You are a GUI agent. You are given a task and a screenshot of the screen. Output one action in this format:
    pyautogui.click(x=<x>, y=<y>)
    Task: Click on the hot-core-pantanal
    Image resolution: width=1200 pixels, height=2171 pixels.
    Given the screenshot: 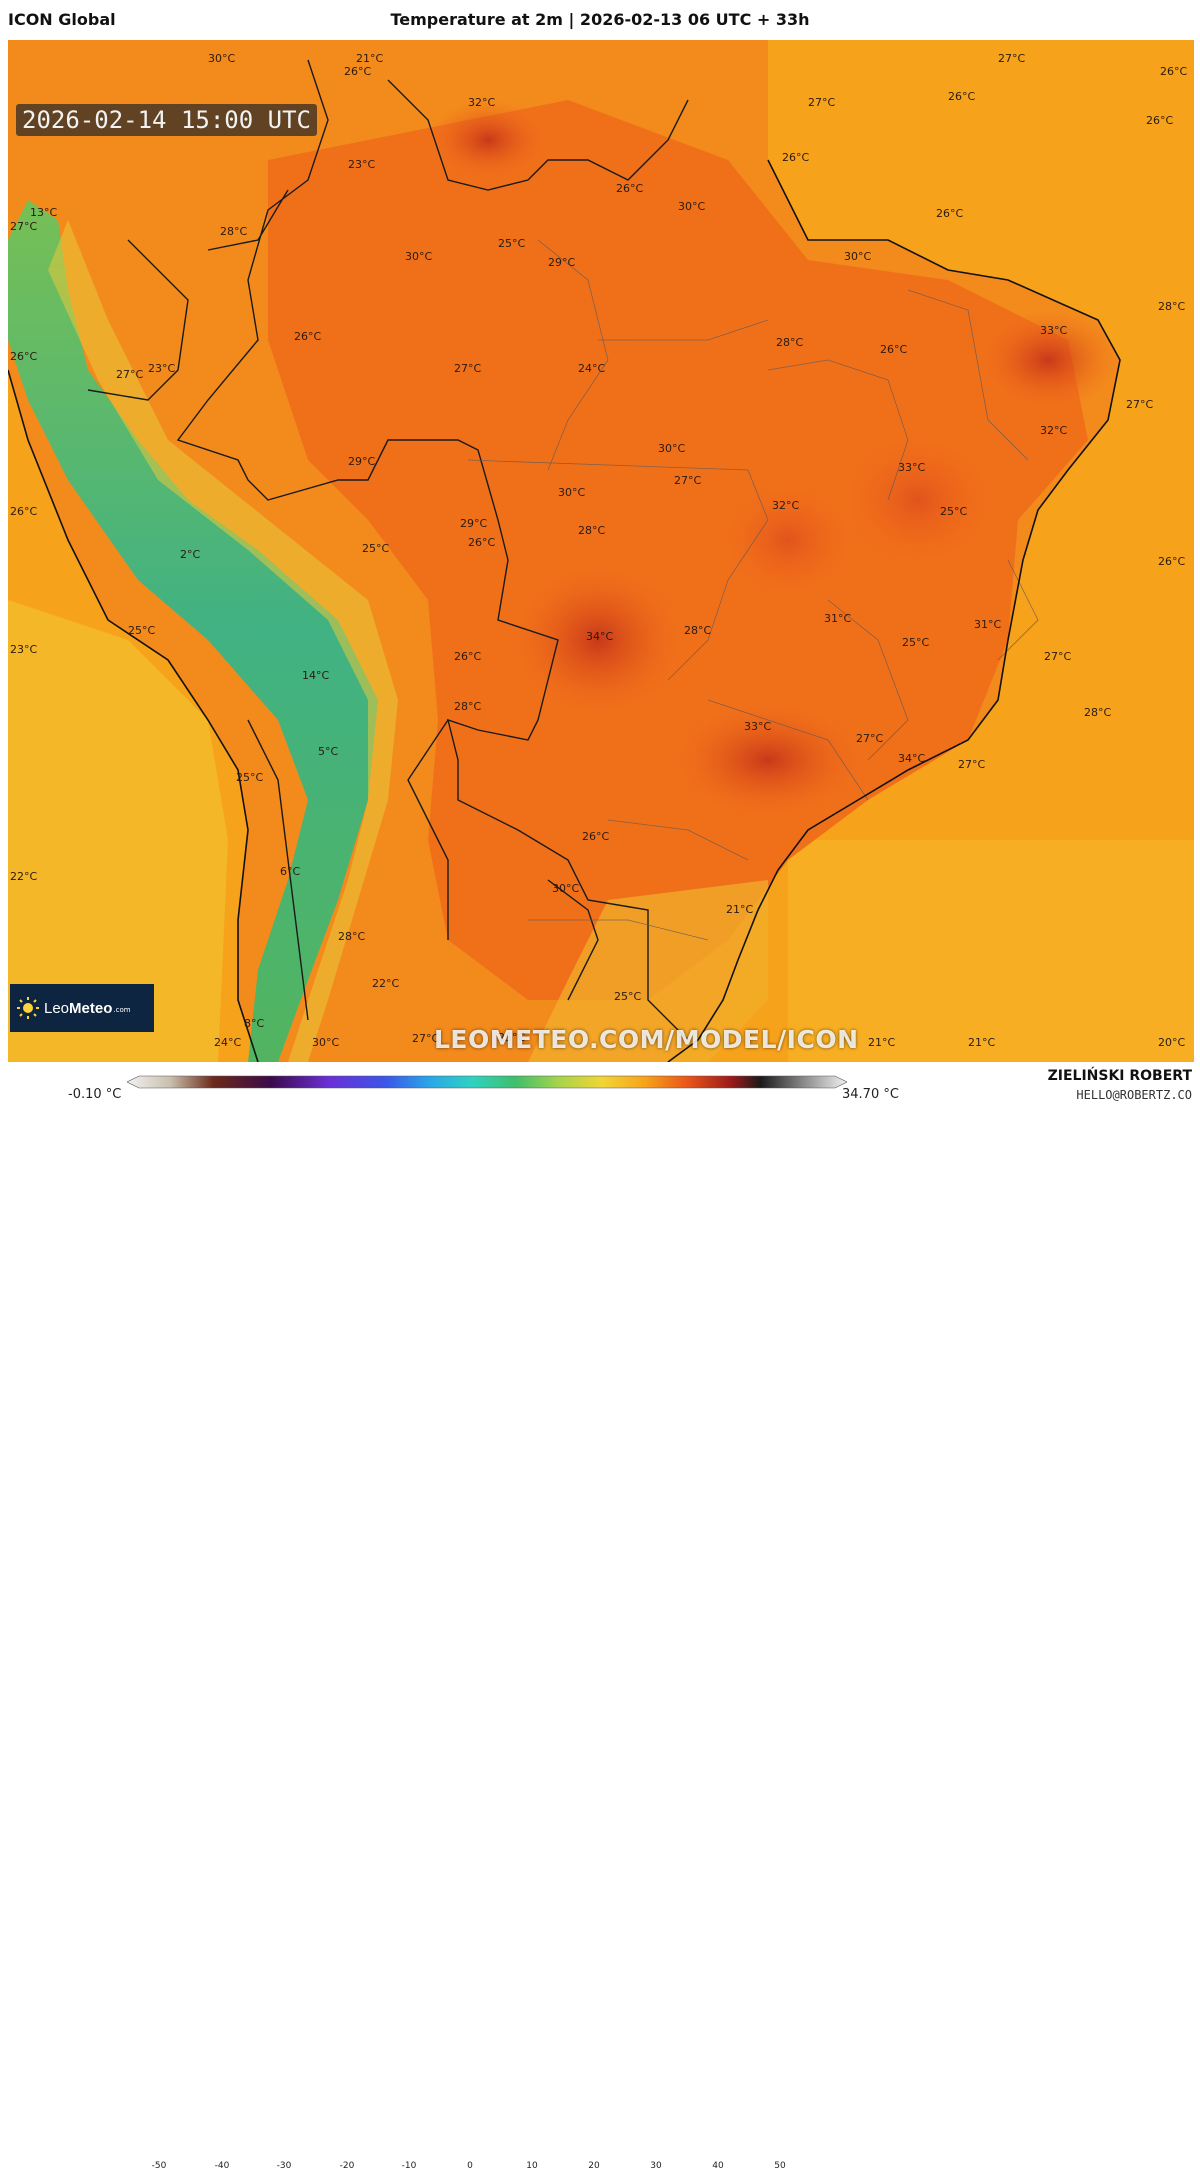 What is the action you would take?
    pyautogui.click(x=598, y=640)
    